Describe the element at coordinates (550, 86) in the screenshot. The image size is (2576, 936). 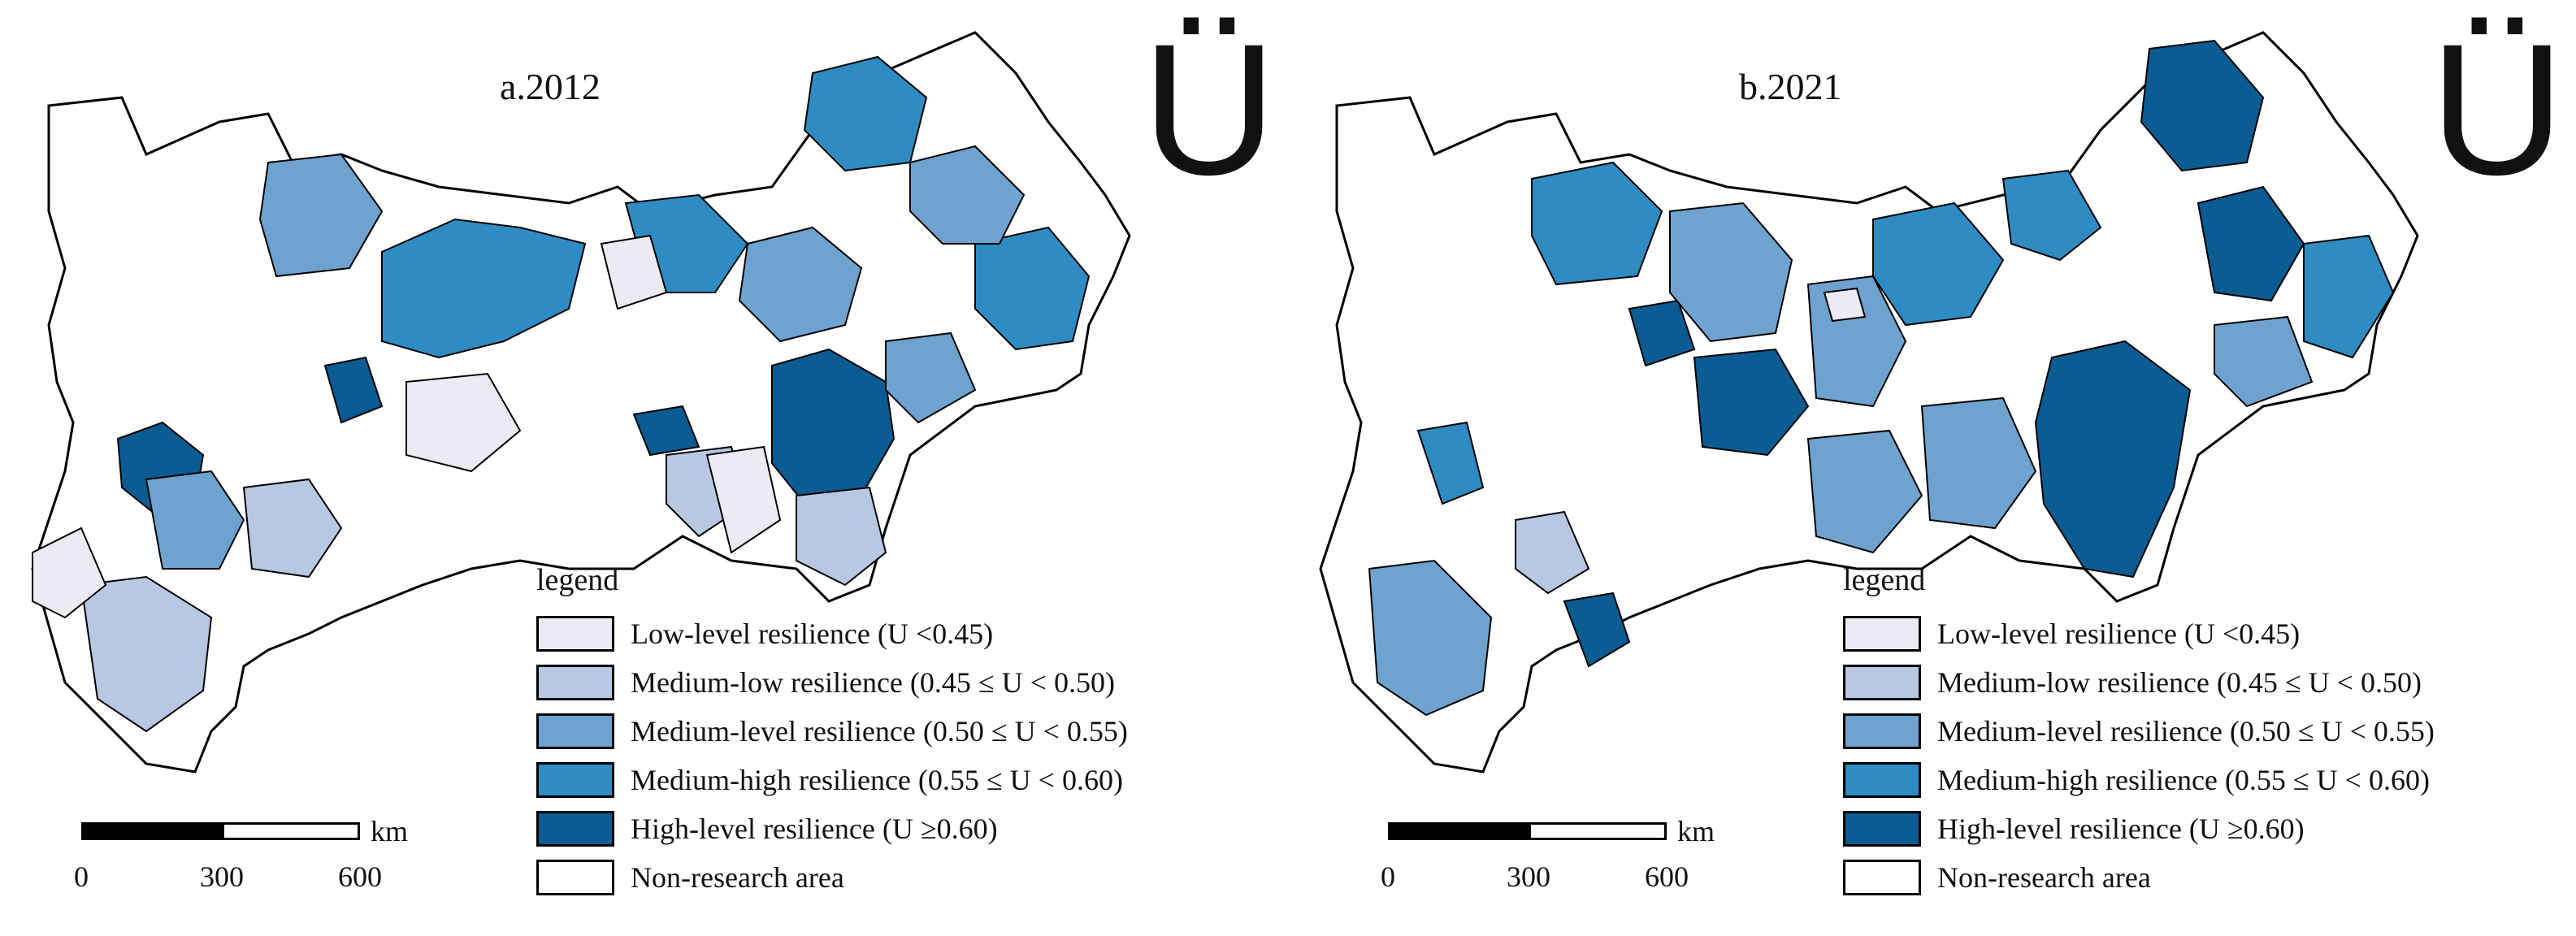
I see `panel-title: a.2012` at that location.